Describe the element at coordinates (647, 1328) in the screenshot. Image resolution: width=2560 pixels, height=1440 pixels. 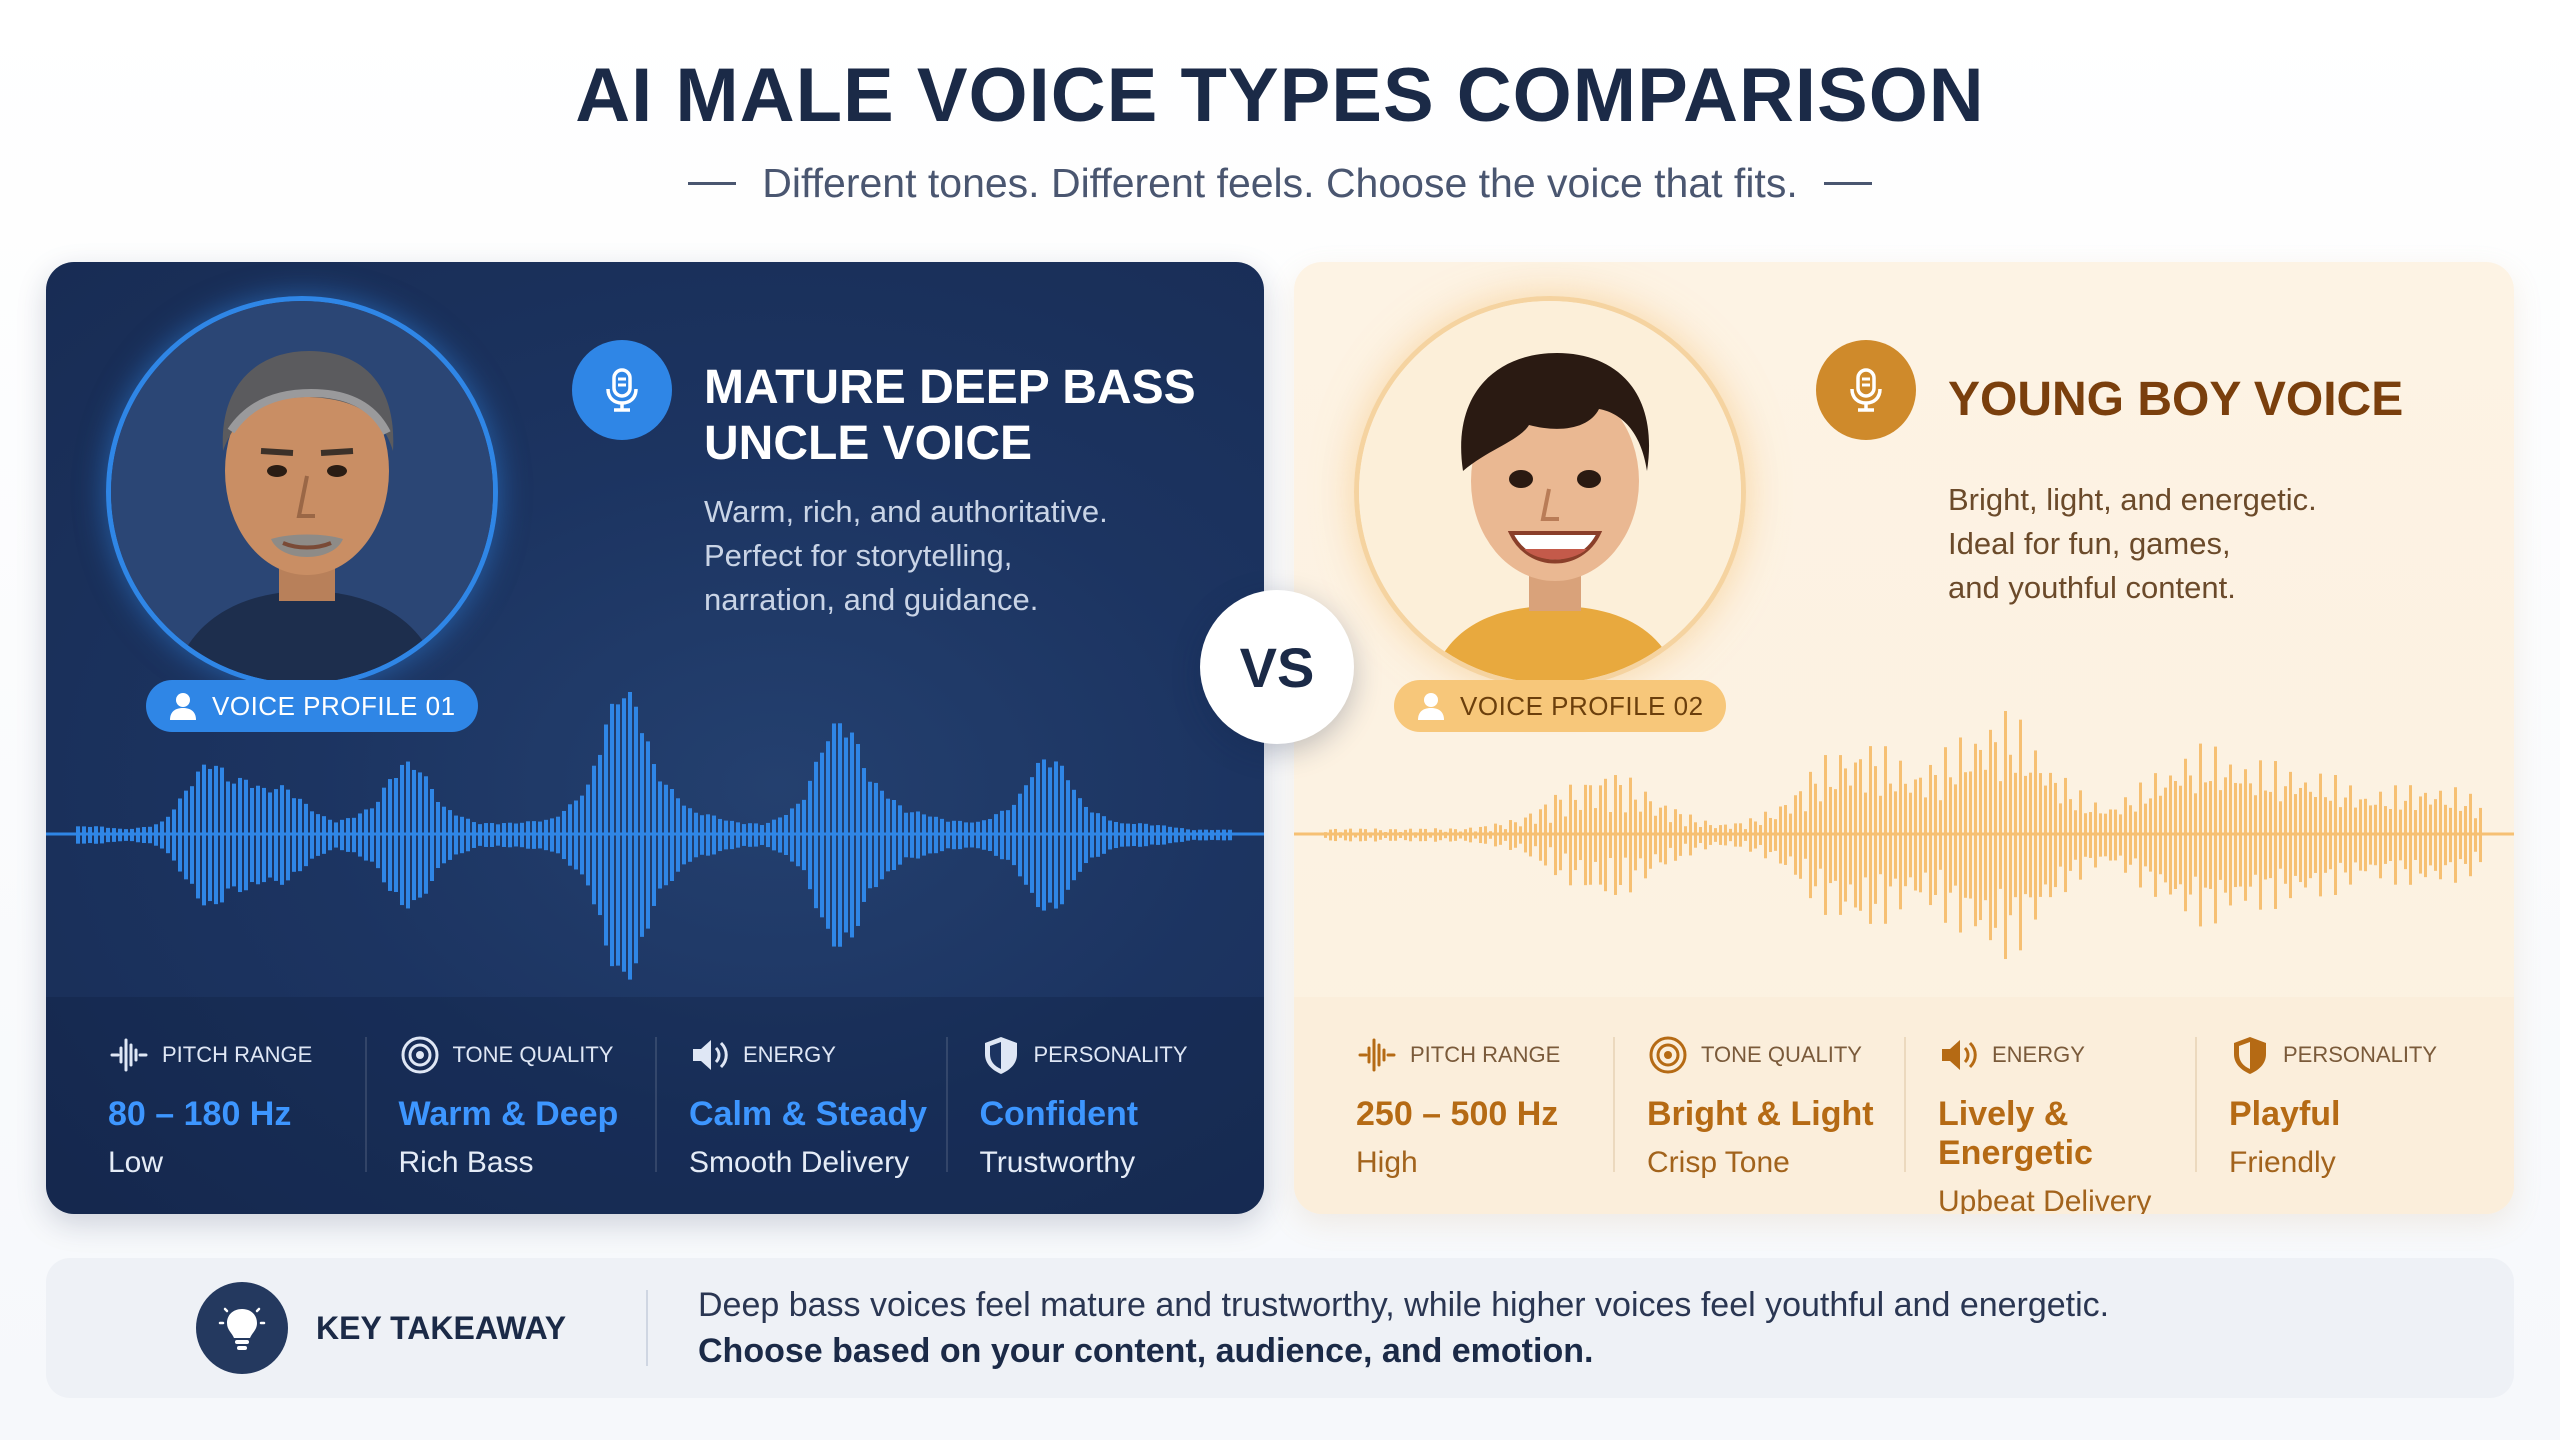
I see `takeaway-divider` at that location.